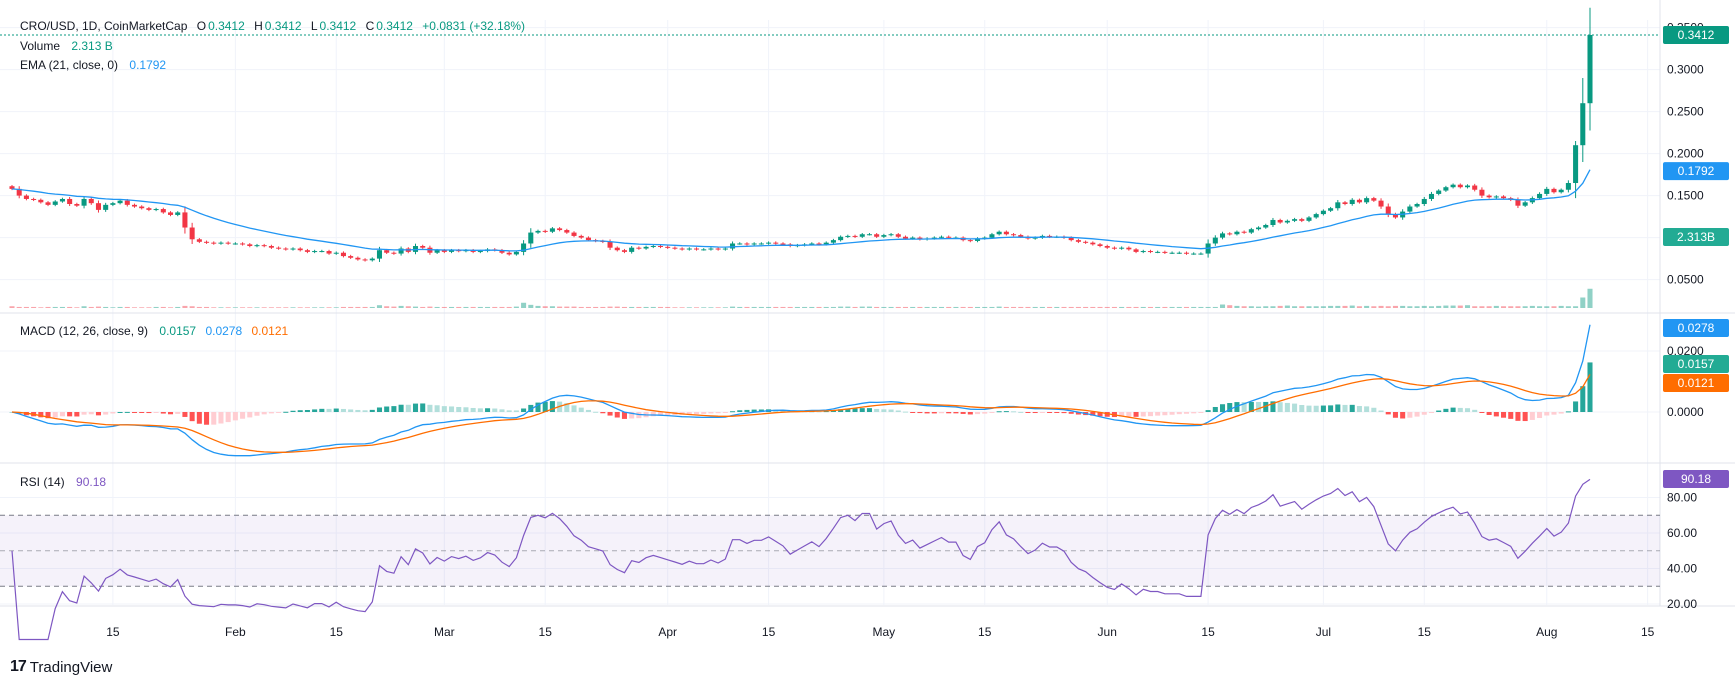 This screenshot has width=1735, height=686. I want to click on tradingview-logo-icon: 17, so click(18, 666).